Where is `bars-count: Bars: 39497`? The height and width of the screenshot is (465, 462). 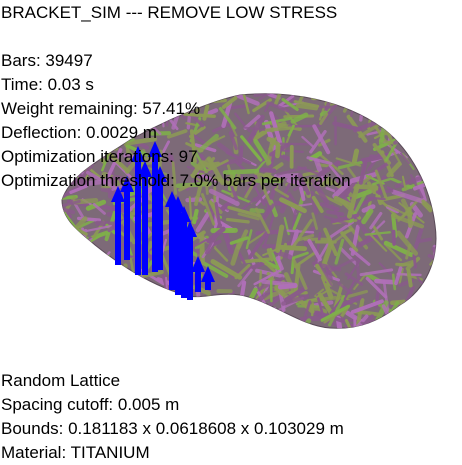 bars-count: Bars: 39497 is located at coordinates (47, 60).